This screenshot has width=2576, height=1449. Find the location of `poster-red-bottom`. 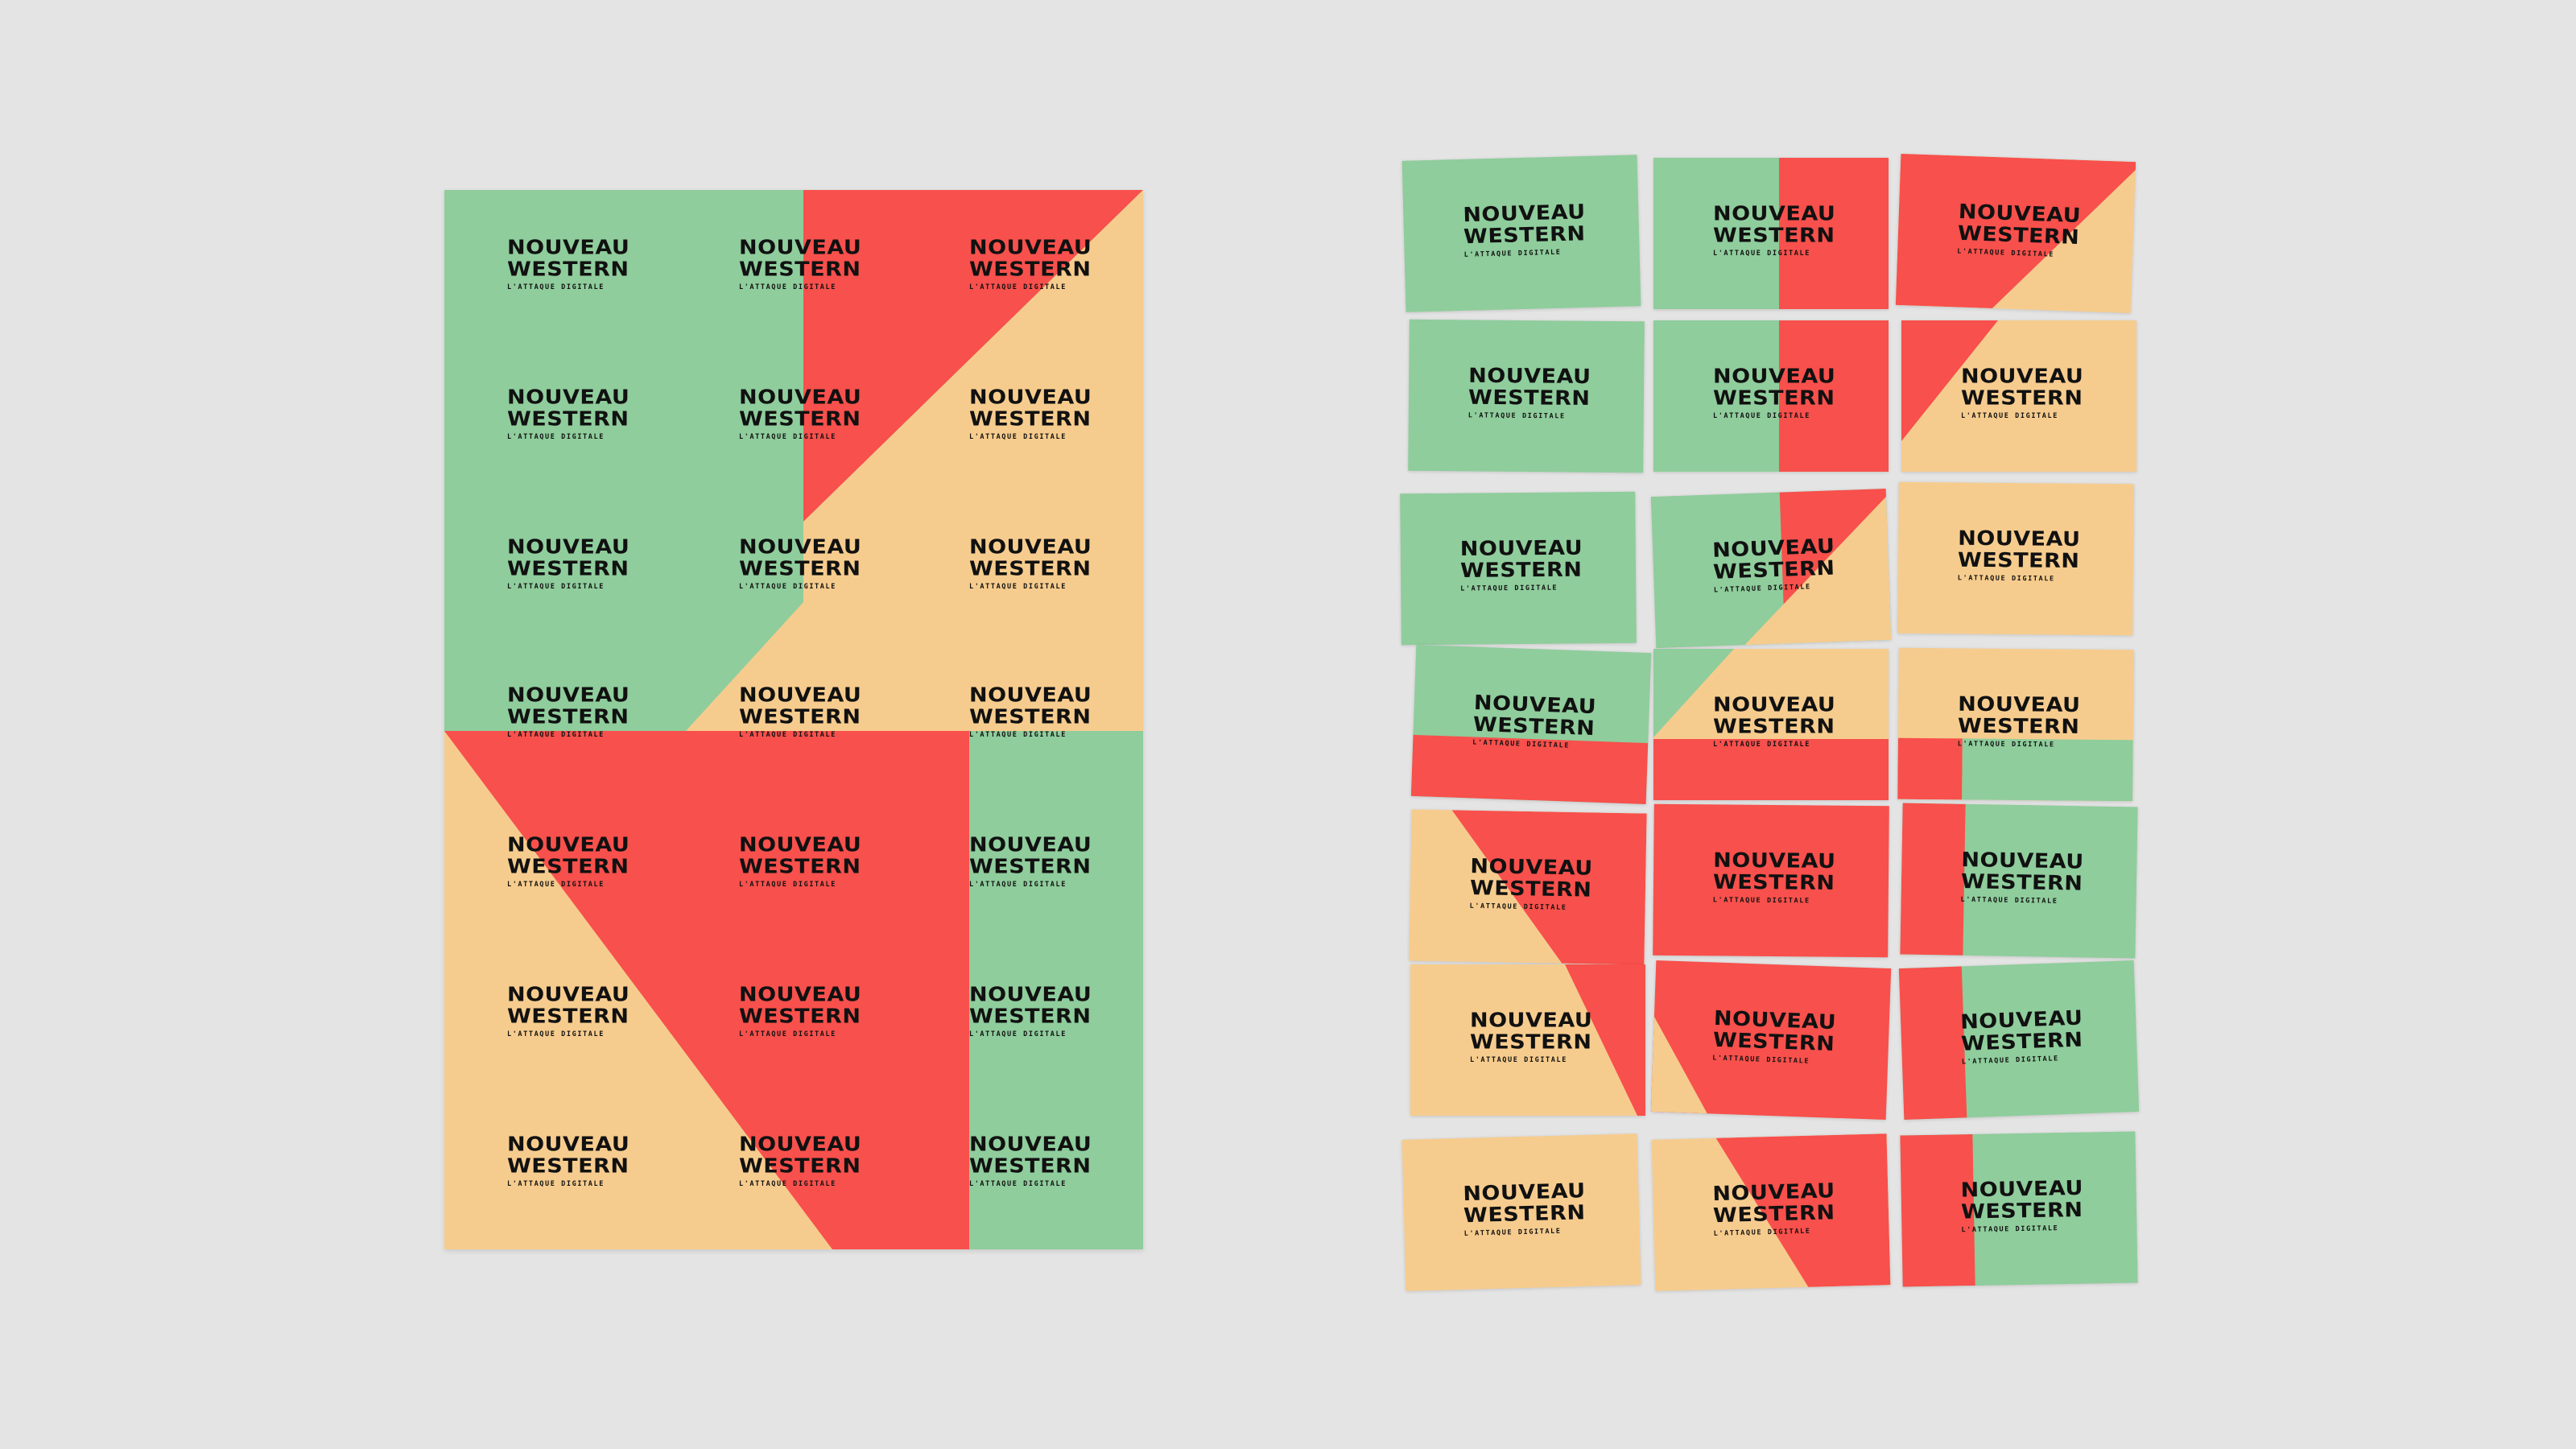

poster-red-bottom is located at coordinates (706, 990).